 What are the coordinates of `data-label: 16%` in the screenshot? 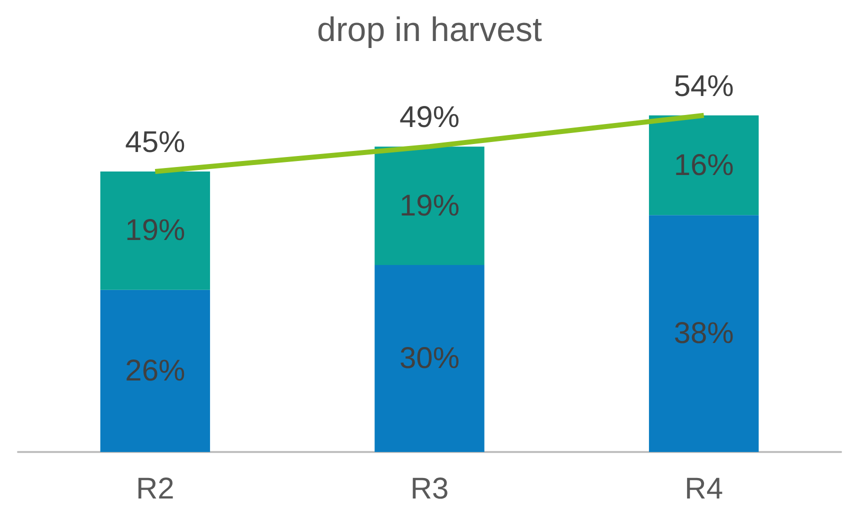 It's located at (704, 165).